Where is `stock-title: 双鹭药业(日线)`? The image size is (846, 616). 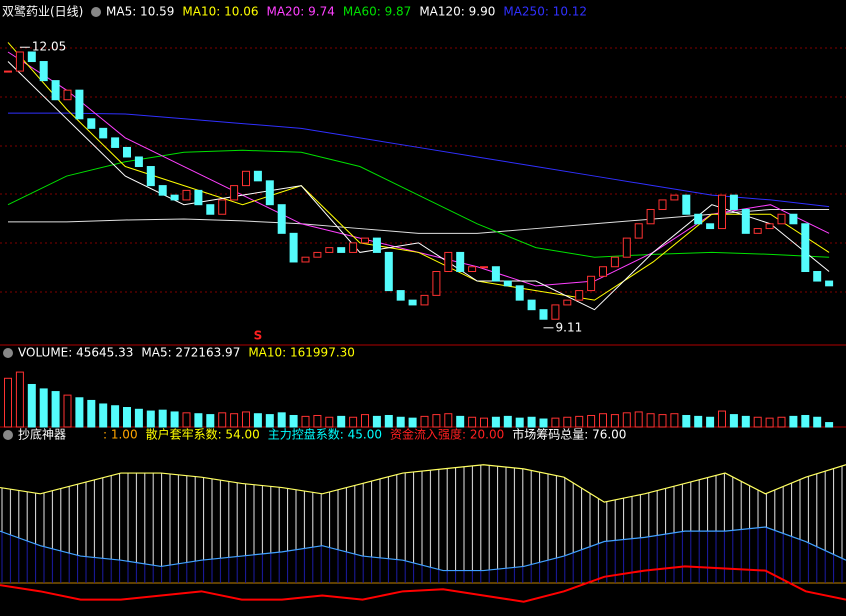
stock-title: 双鹭药业(日线) is located at coordinates (42, 11).